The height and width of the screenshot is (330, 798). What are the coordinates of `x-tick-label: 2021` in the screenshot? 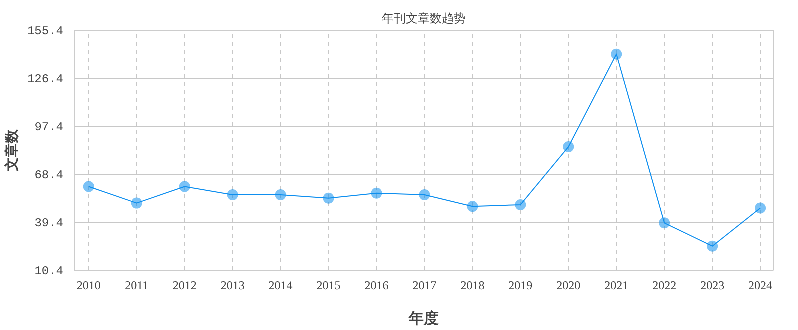 It's located at (616, 285).